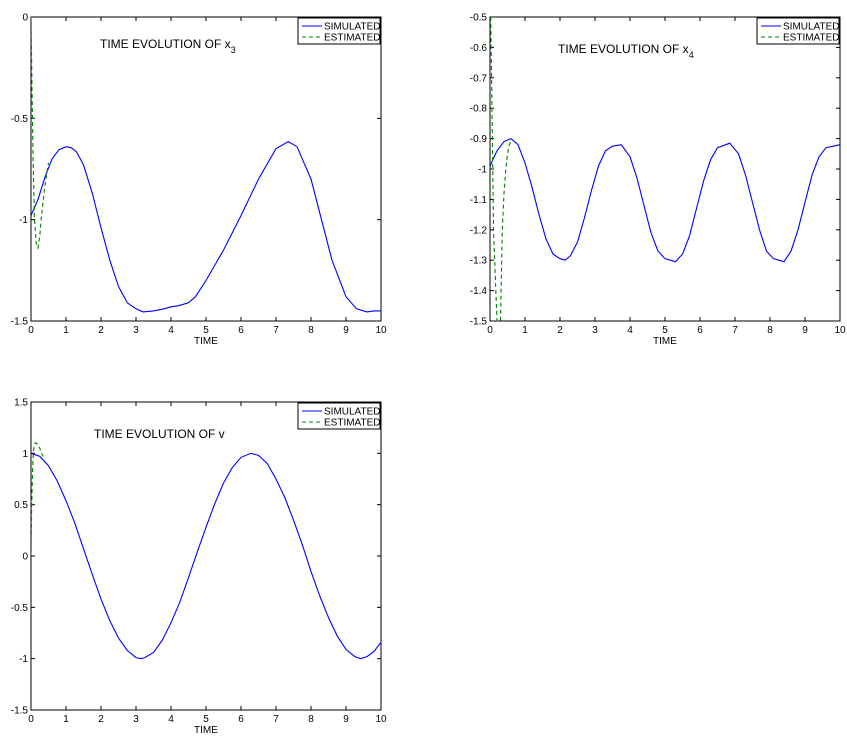  I want to click on chart-title-subscript: 4, so click(691, 55).